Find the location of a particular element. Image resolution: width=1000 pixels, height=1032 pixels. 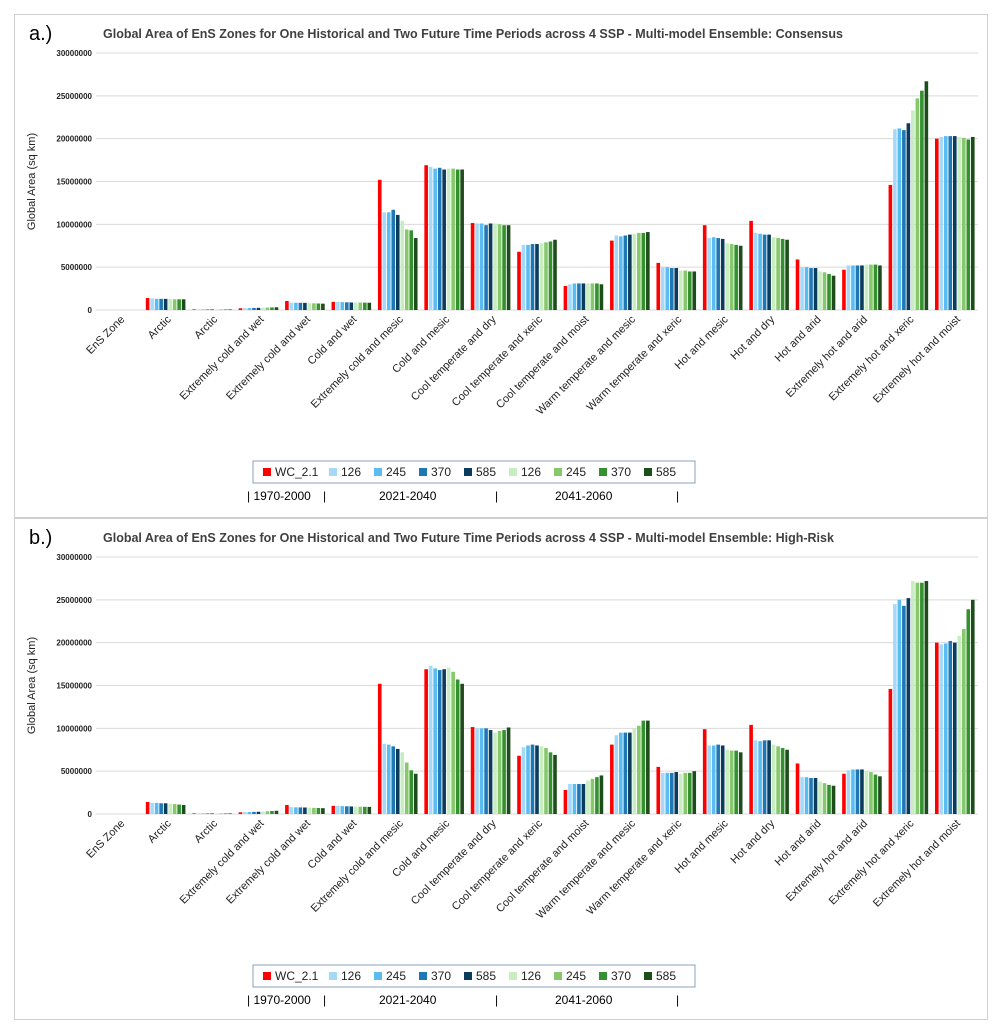

legend-entry: 126 is located at coordinates (531, 976).